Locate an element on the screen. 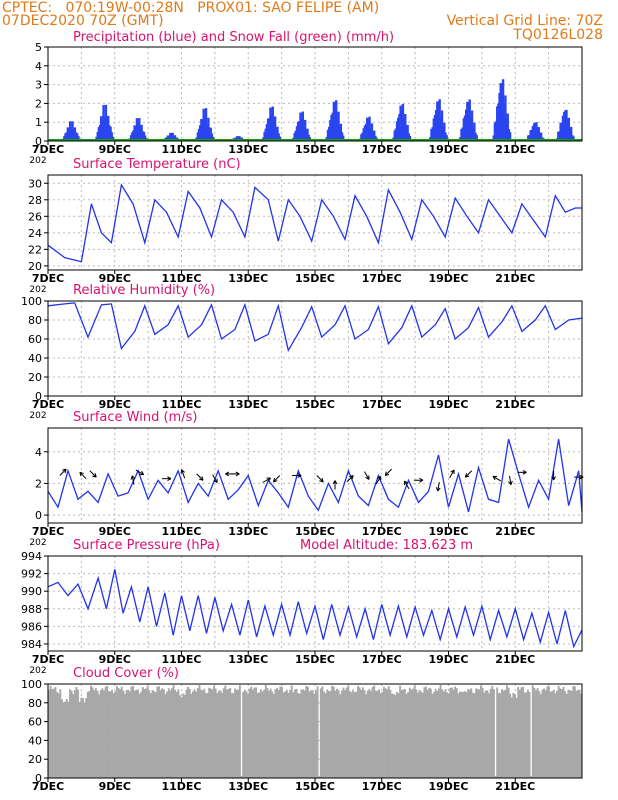 This screenshot has width=618, height=800. x-year-stub: 202 is located at coordinates (37, 161).